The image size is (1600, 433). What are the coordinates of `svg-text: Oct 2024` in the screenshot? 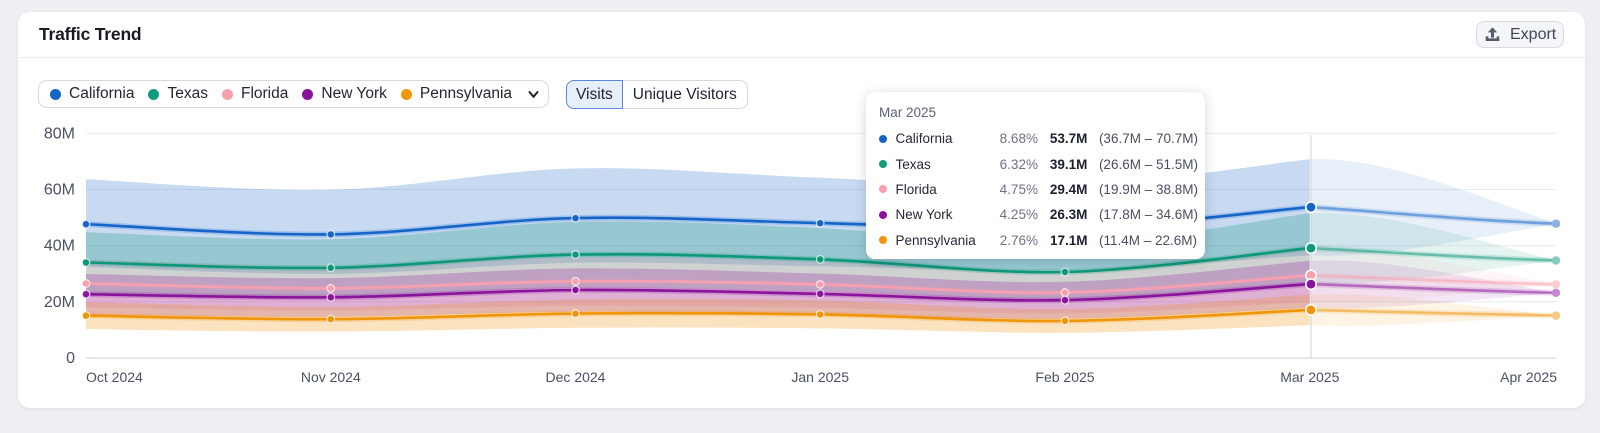 It's located at (114, 377).